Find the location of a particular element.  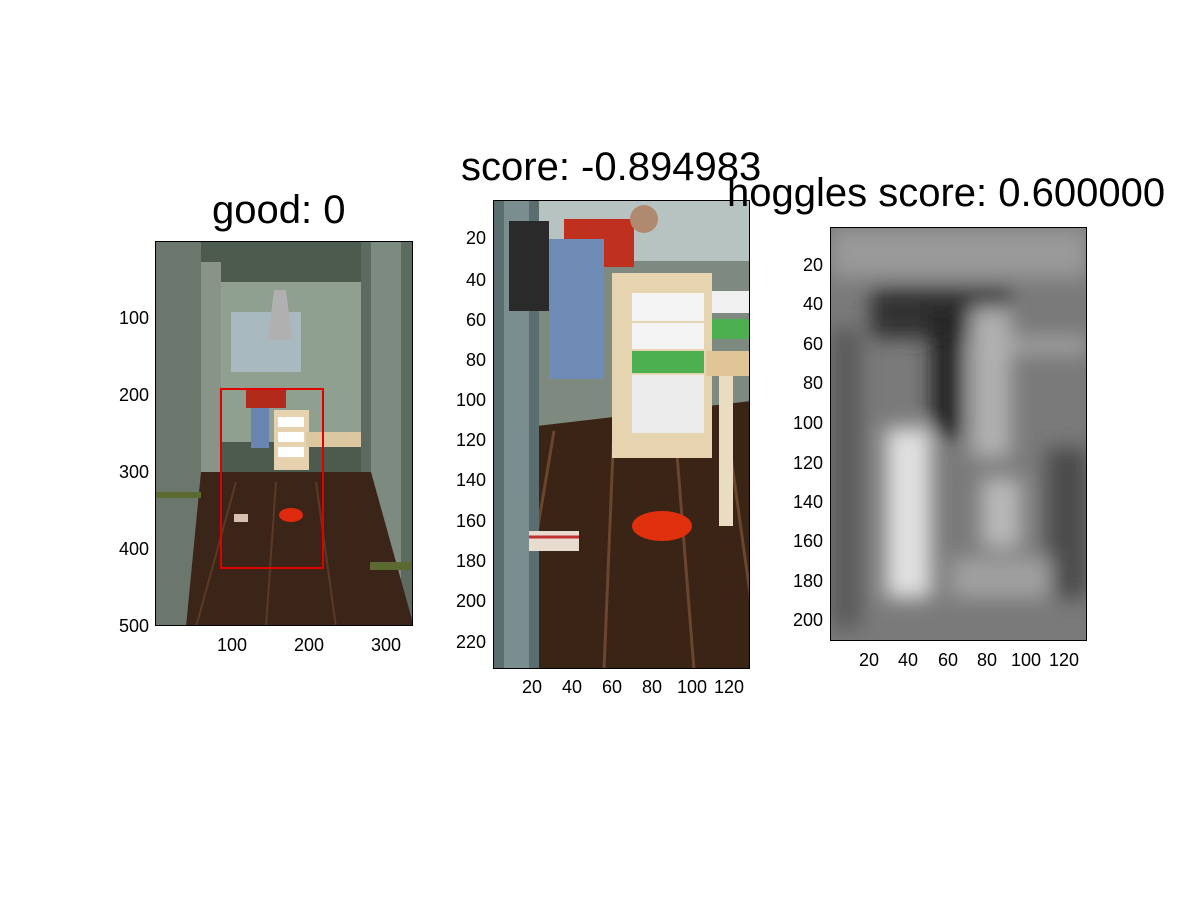

panel2-ytick-200: 200 is located at coordinates (470, 601).